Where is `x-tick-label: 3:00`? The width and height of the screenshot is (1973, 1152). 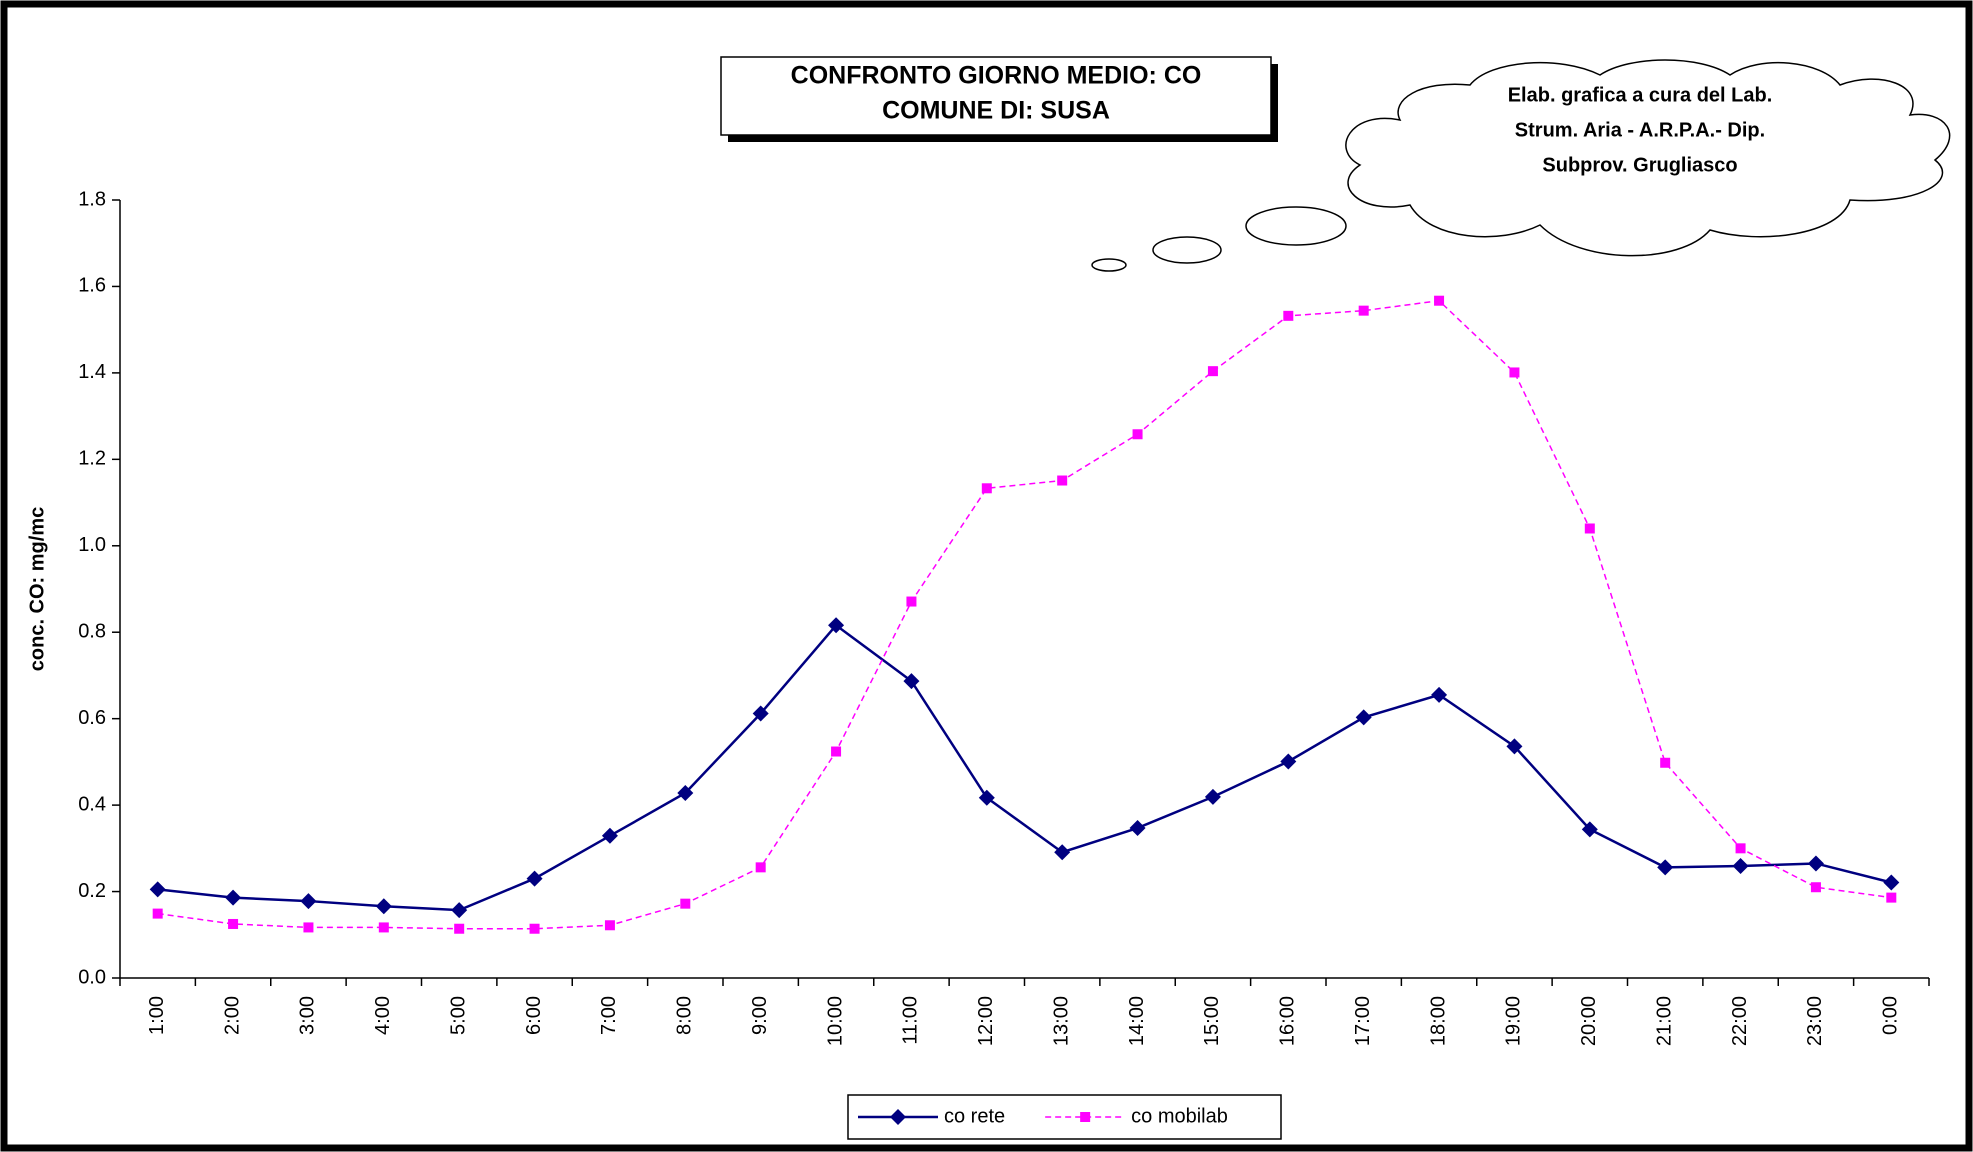 x-tick-label: 3:00 is located at coordinates (308, 1015).